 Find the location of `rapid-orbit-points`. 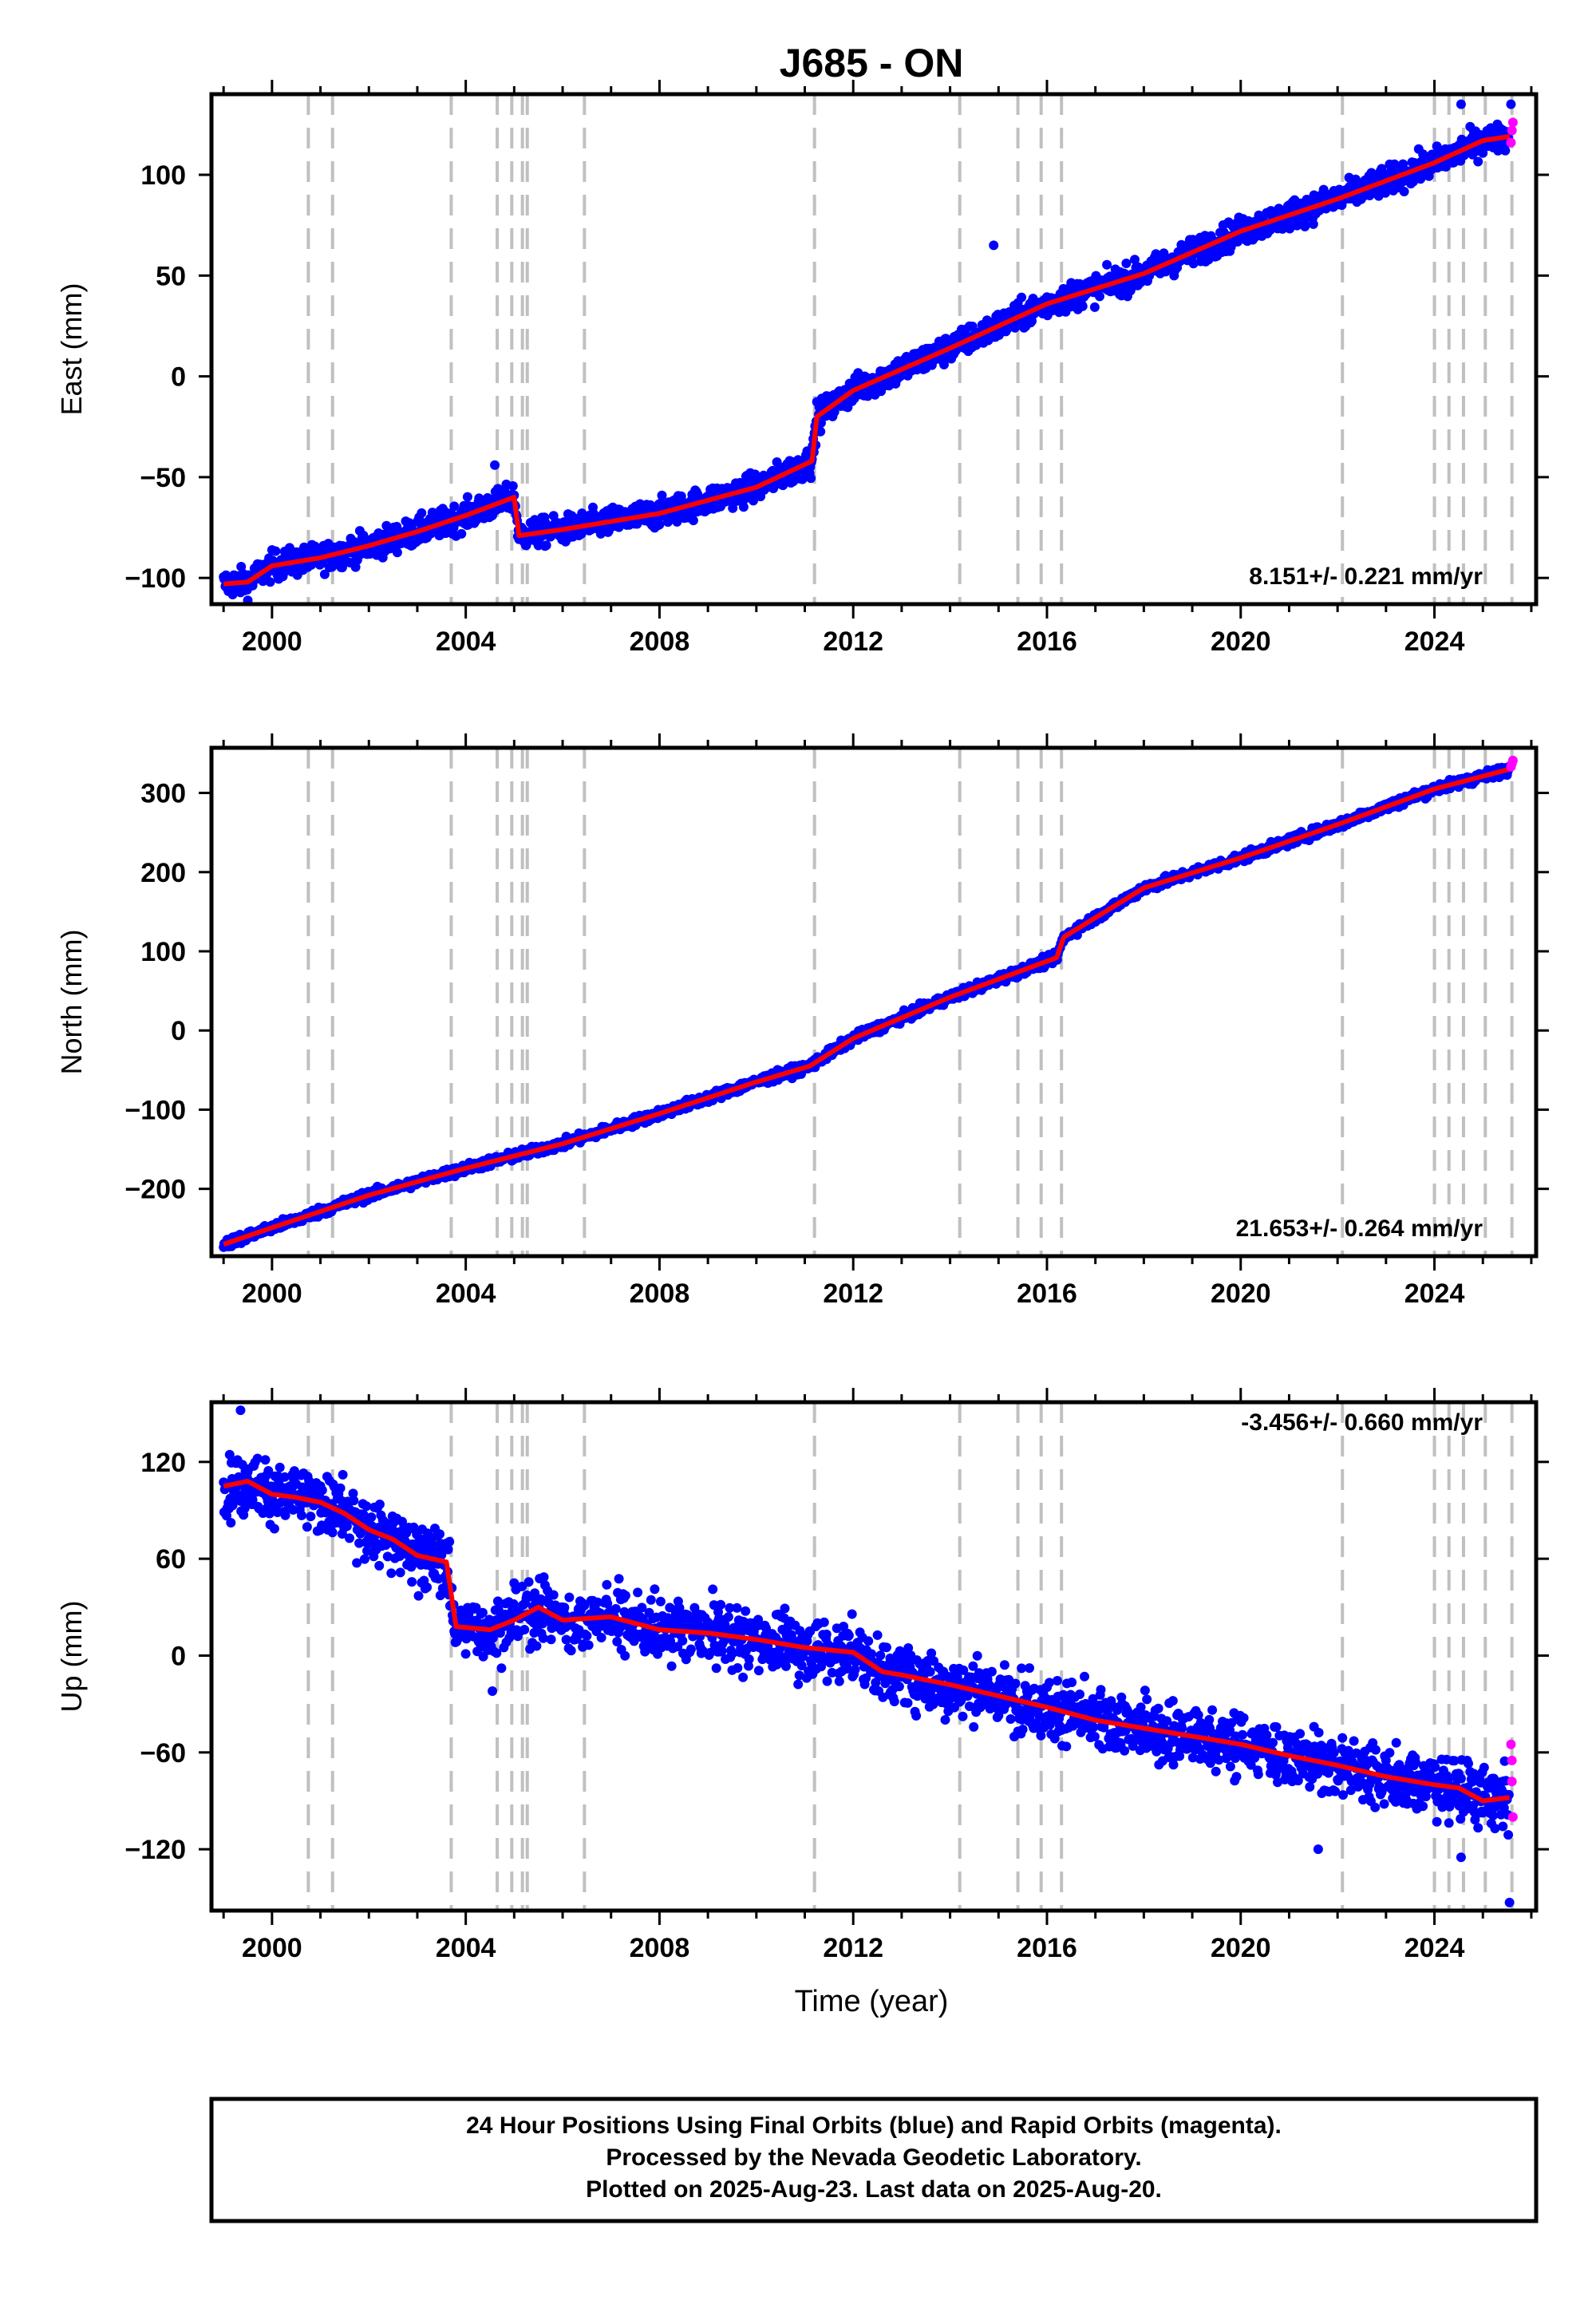

rapid-orbit-points is located at coordinates (1512, 763).